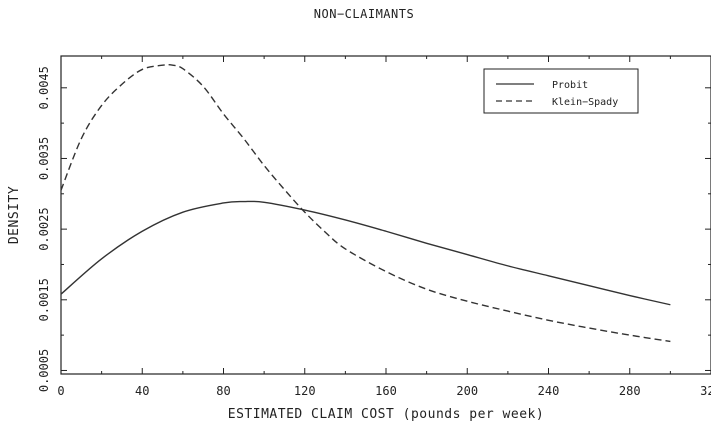  Describe the element at coordinates (60, 391) in the screenshot. I see `x-tick-label: 0` at that location.